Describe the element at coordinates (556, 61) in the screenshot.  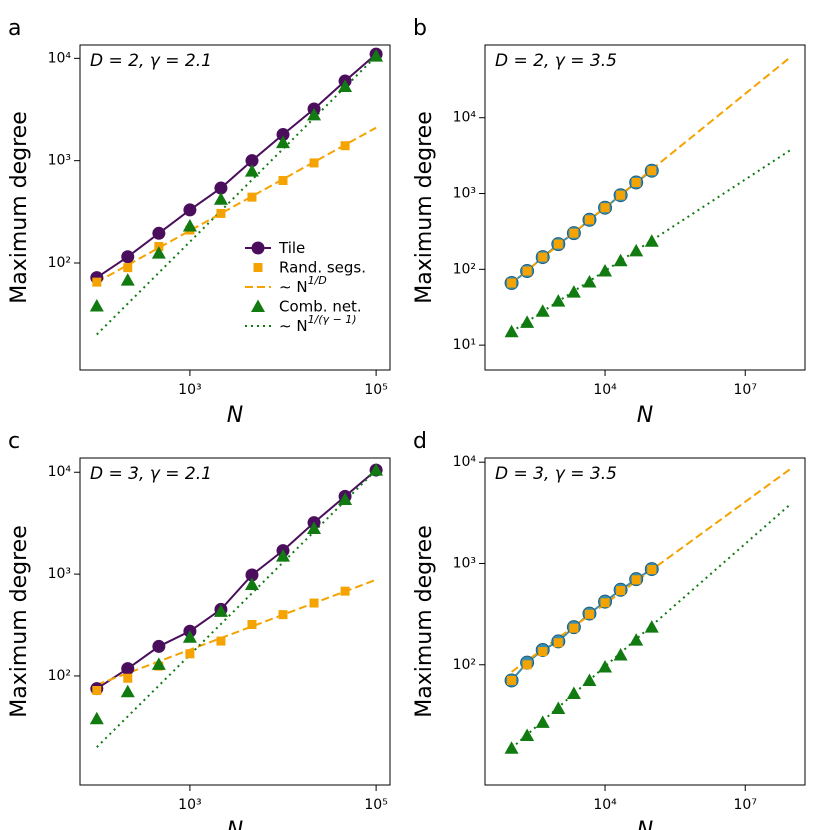
I see `annotation: D = 2, γ = 3.5` at that location.